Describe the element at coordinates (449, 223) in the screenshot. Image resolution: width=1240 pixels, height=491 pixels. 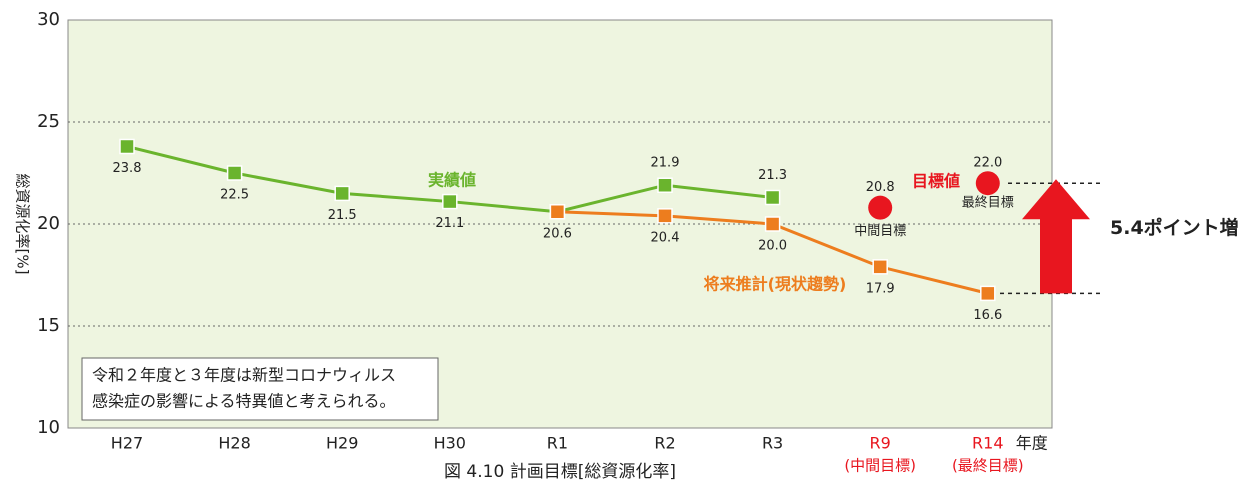
I see `data-label: 21.1` at that location.